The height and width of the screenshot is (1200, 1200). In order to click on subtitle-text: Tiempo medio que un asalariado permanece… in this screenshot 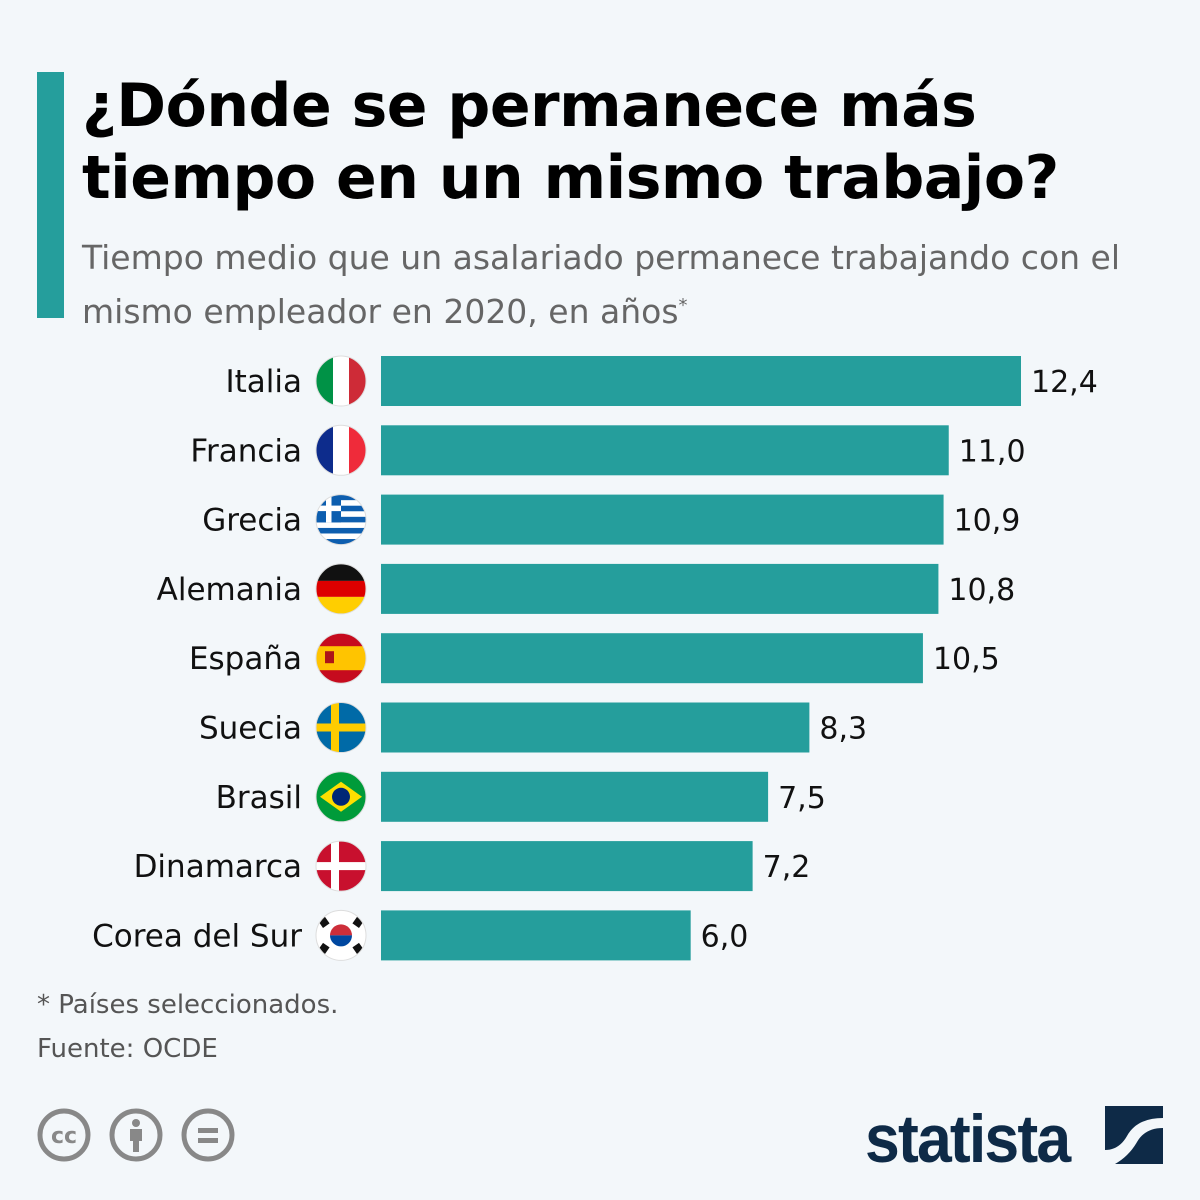, I will do `click(601, 284)`.